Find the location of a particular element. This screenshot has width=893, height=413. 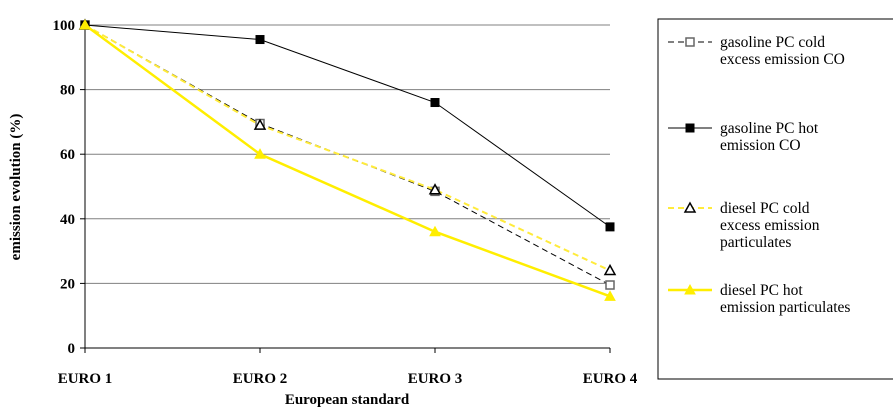

y-tick-label: 20 is located at coordinates (67, 284).